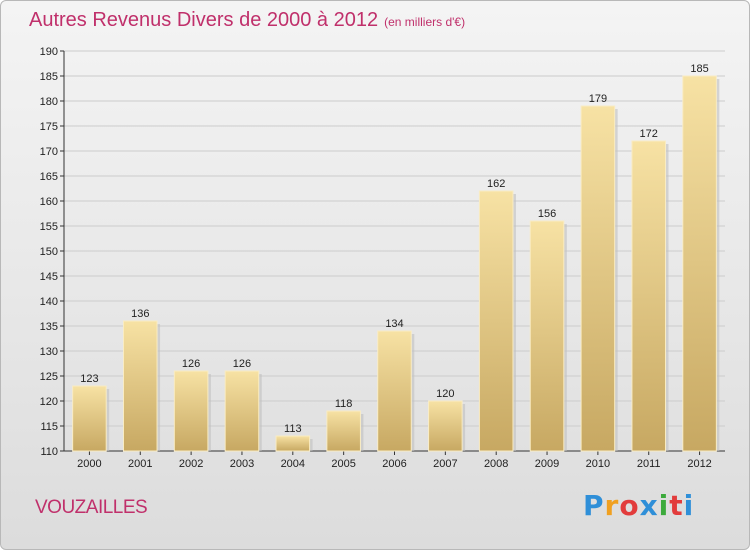 This screenshot has width=750, height=550. Describe the element at coordinates (91, 507) in the screenshot. I see `commune-name: VOUZAILLES` at that location.